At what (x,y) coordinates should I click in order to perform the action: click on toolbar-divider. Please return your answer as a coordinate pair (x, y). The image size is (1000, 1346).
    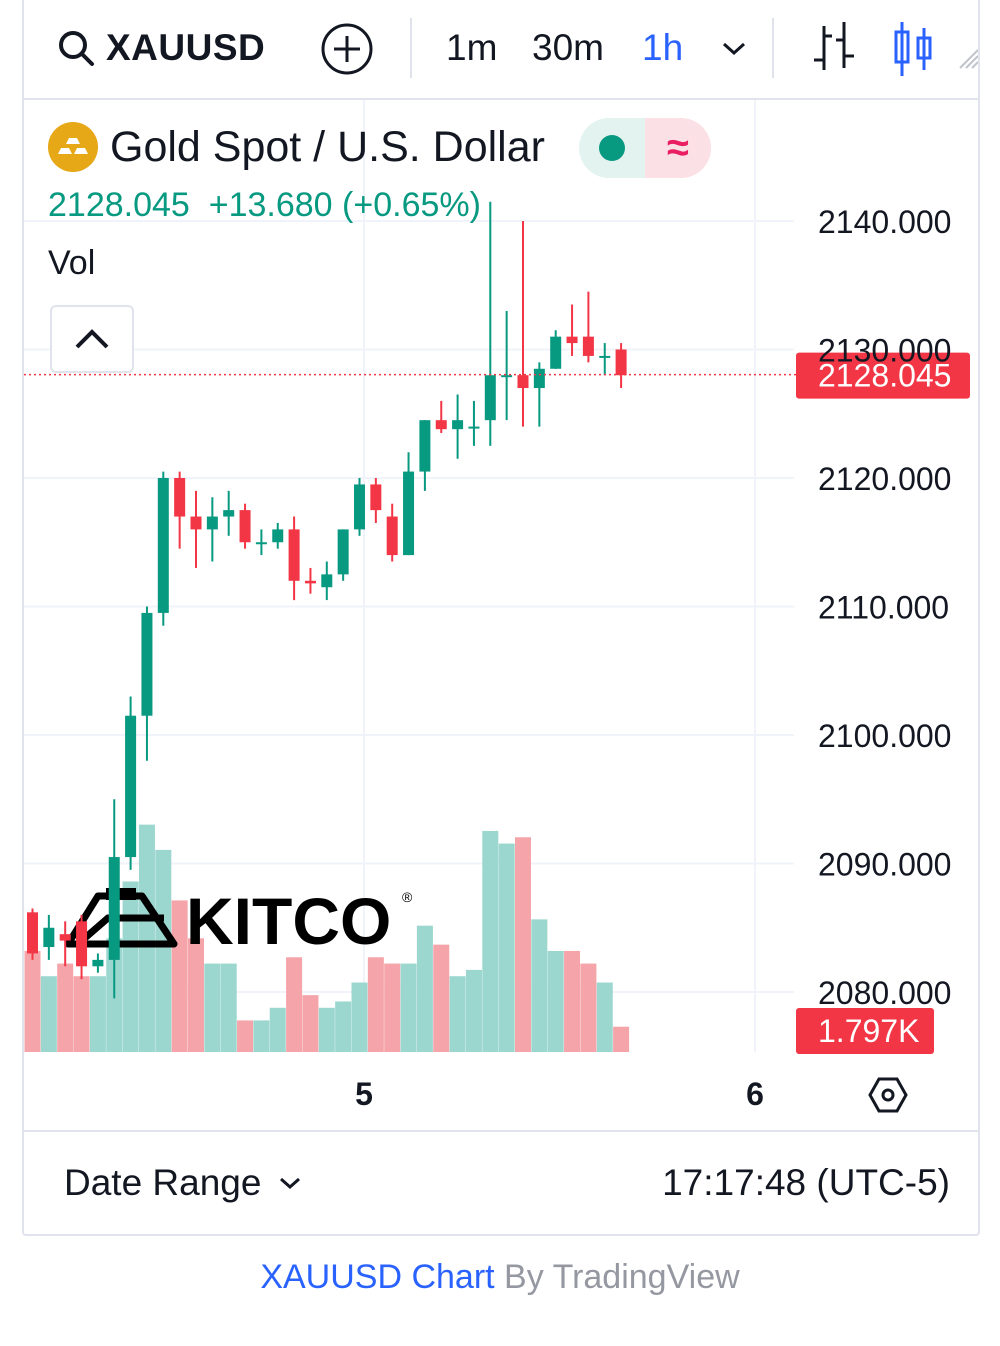
    Looking at the image, I should click on (411, 48).